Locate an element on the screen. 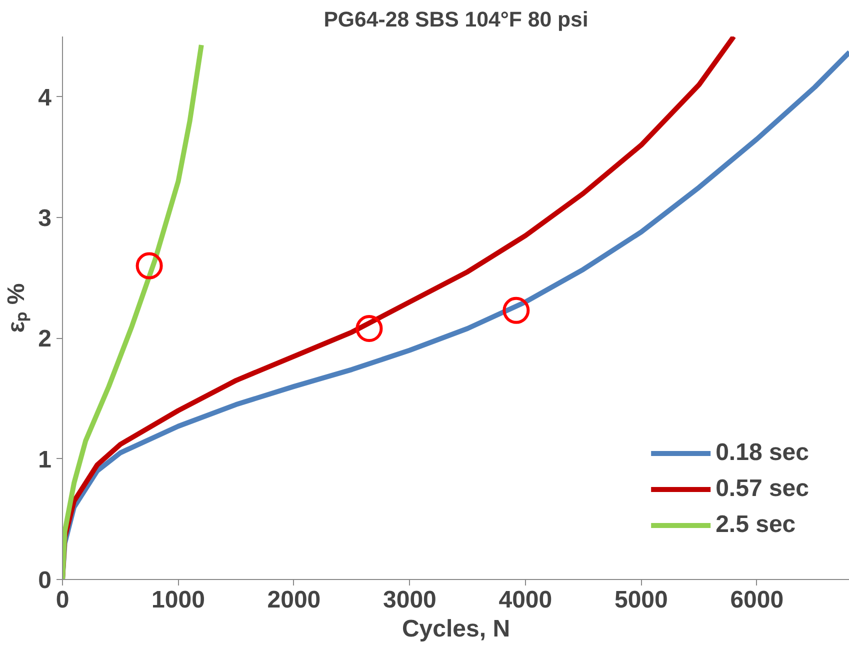 This screenshot has height=645, width=849. x-axis-title: Cycles, N is located at coordinates (456, 629).